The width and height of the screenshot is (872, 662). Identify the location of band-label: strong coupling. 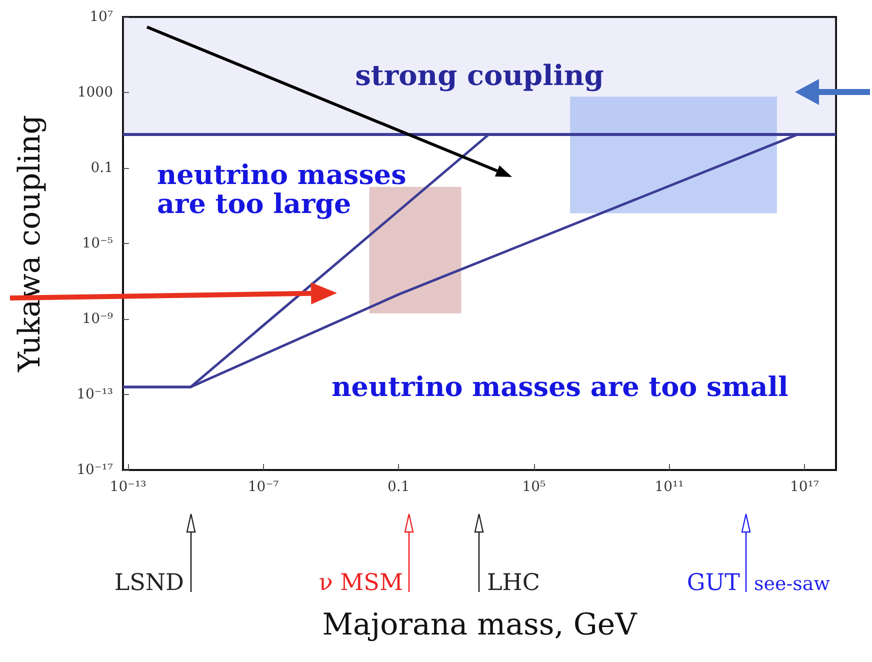
(479, 75).